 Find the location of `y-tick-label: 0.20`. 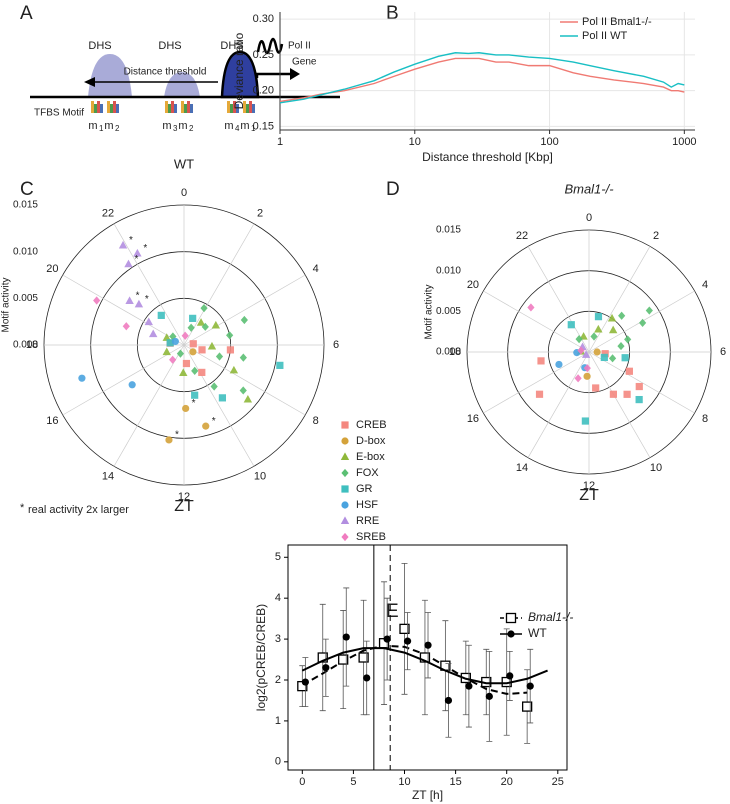

y-tick-label: 0.20 is located at coordinates (263, 91).